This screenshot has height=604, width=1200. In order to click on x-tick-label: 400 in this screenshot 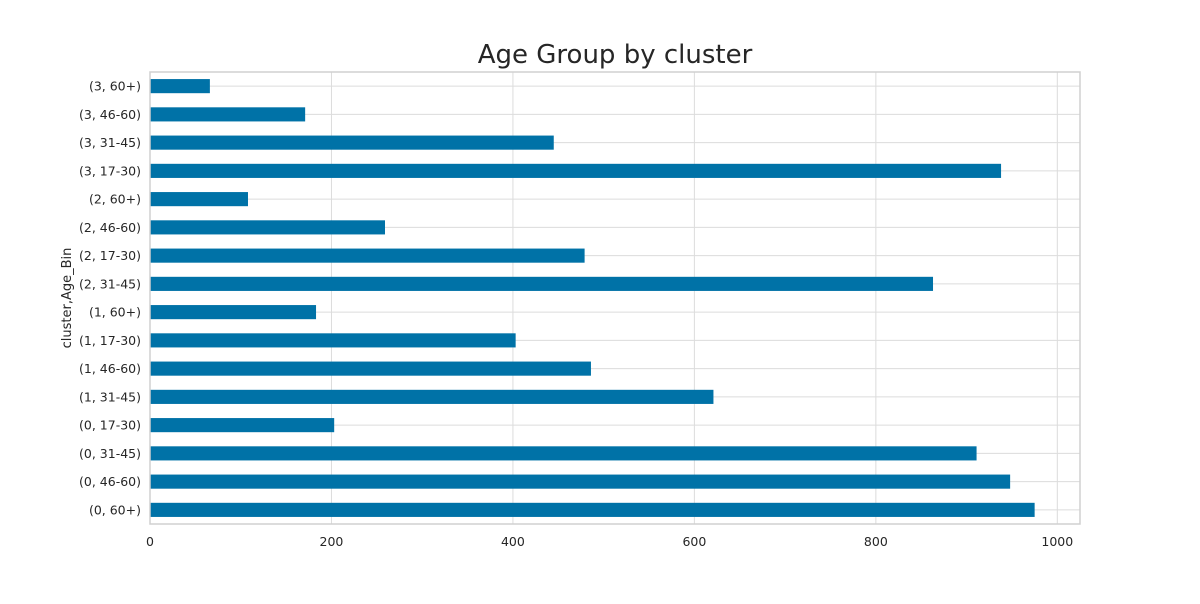, I will do `click(513, 541)`.